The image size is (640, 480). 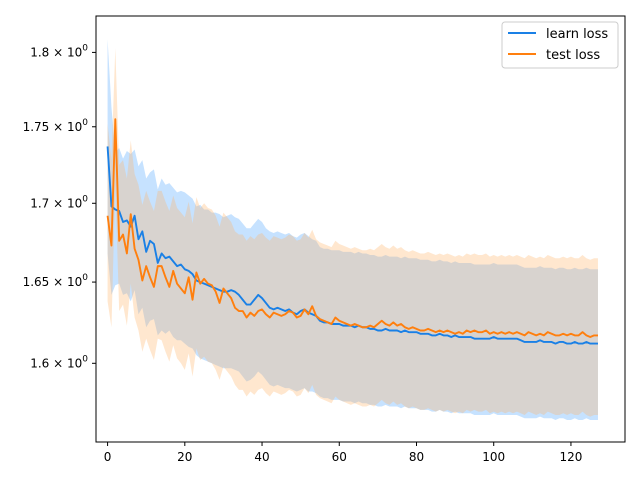 I want to click on y-tick-label: 1.6 × 100, so click(x=59, y=362).